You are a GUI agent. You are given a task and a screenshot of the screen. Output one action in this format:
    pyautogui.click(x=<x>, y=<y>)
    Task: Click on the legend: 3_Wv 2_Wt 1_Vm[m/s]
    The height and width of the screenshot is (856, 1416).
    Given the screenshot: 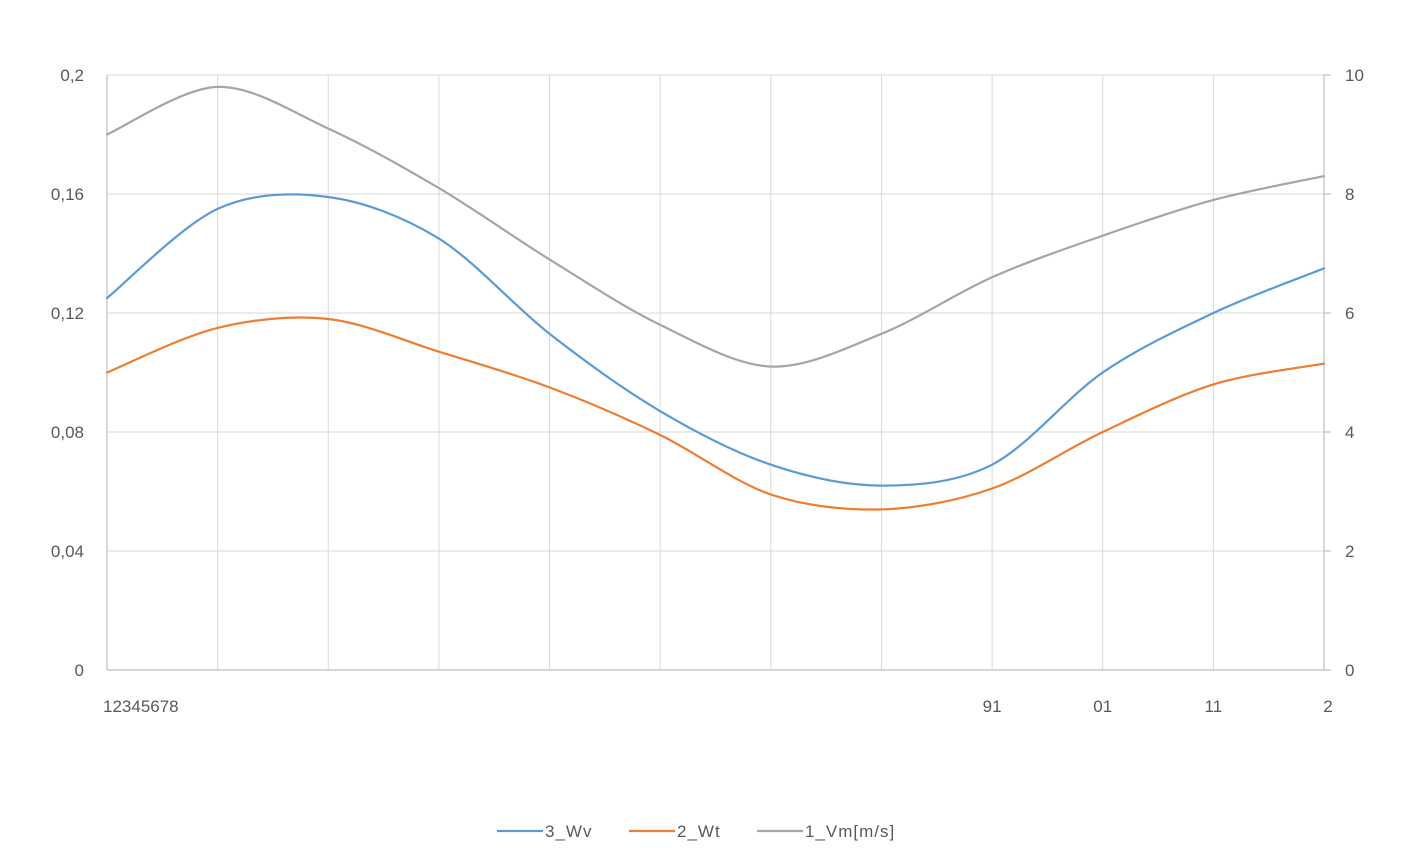 What is the action you would take?
    pyautogui.click(x=696, y=831)
    